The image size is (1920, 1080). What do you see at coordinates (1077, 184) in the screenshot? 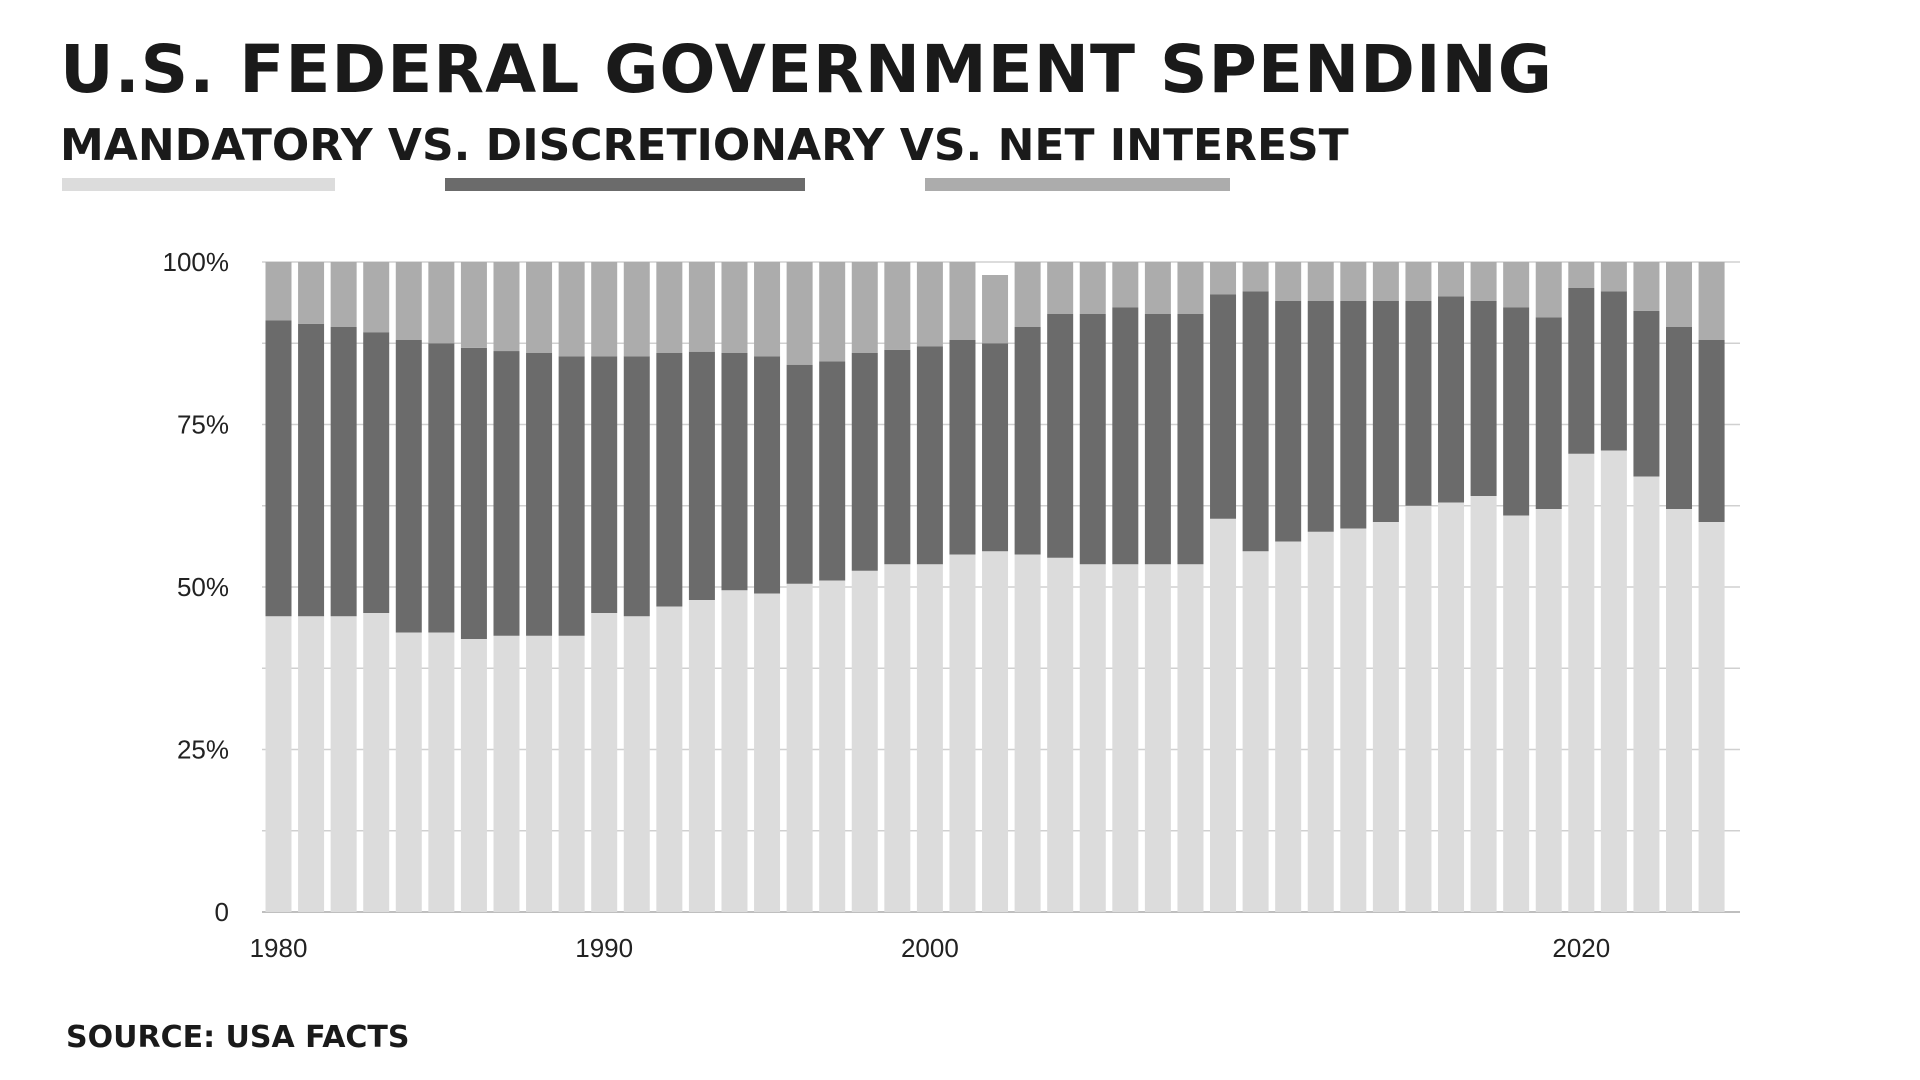
I see `legend-swatch-net-interest` at bounding box center [1077, 184].